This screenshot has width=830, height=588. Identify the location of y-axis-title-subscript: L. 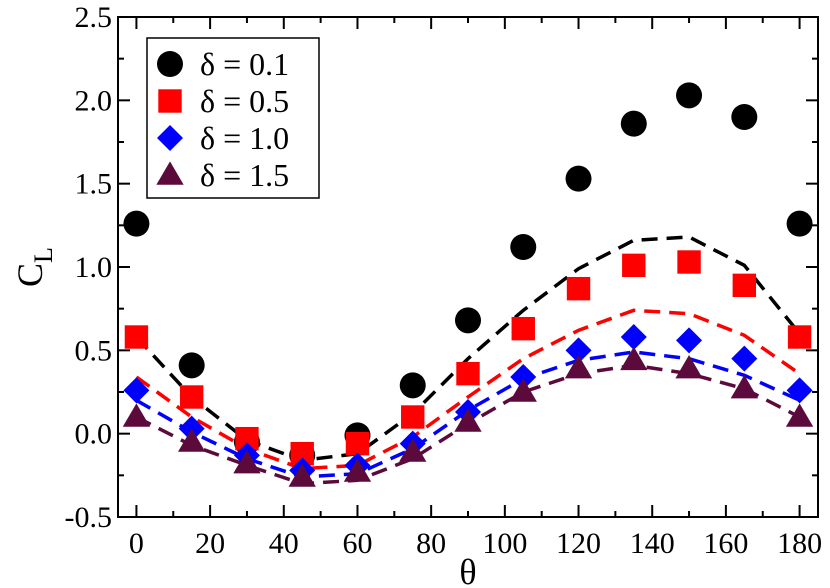
(43, 255).